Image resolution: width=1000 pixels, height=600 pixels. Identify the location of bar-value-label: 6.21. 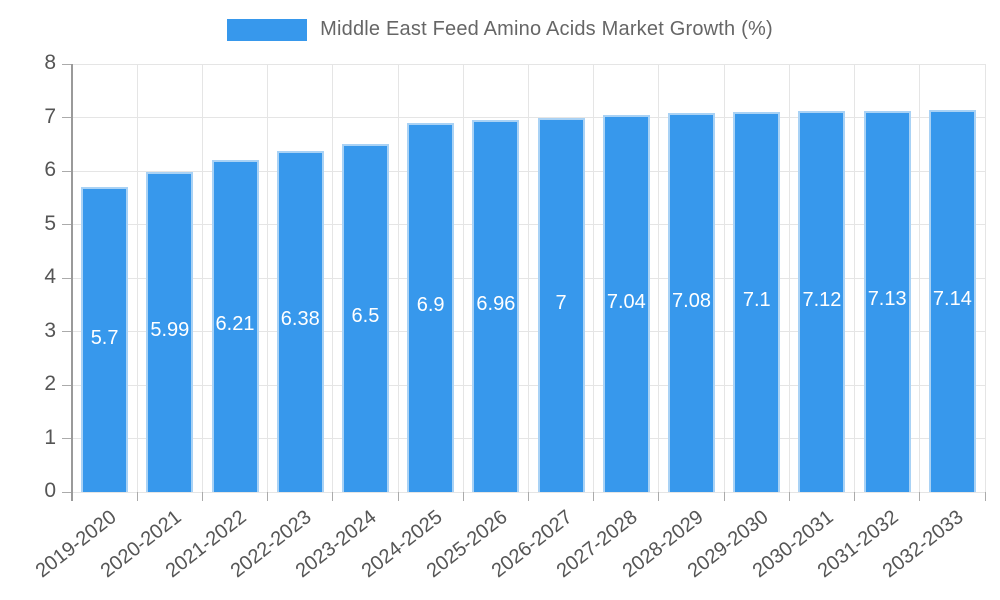
(235, 323).